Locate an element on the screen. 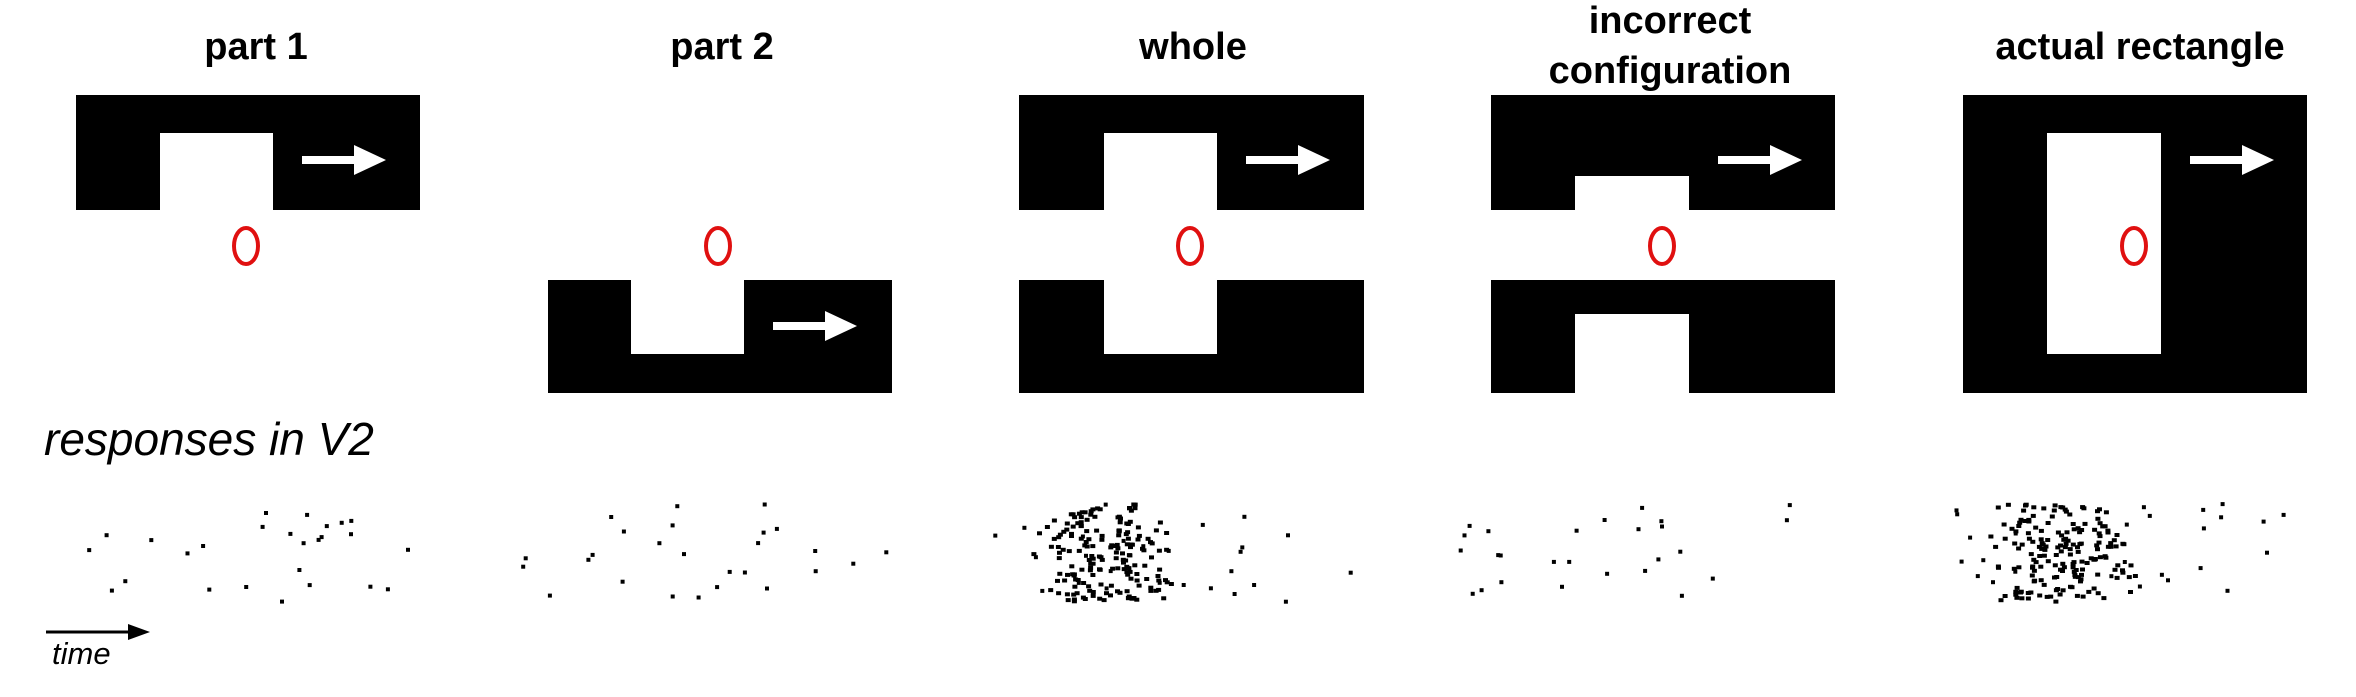  title-part-1: part 1 is located at coordinates (256, 47).